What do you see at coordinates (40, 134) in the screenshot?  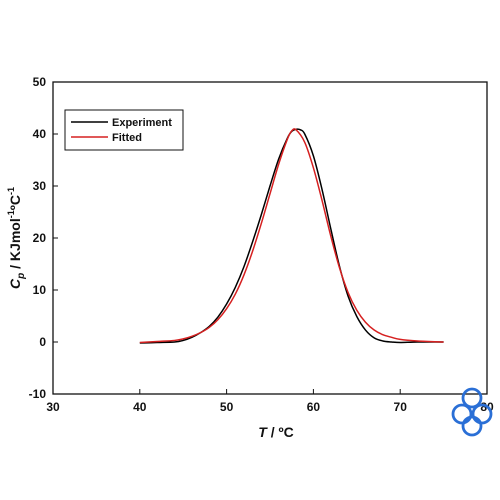 I see `y-tick-label: 40` at bounding box center [40, 134].